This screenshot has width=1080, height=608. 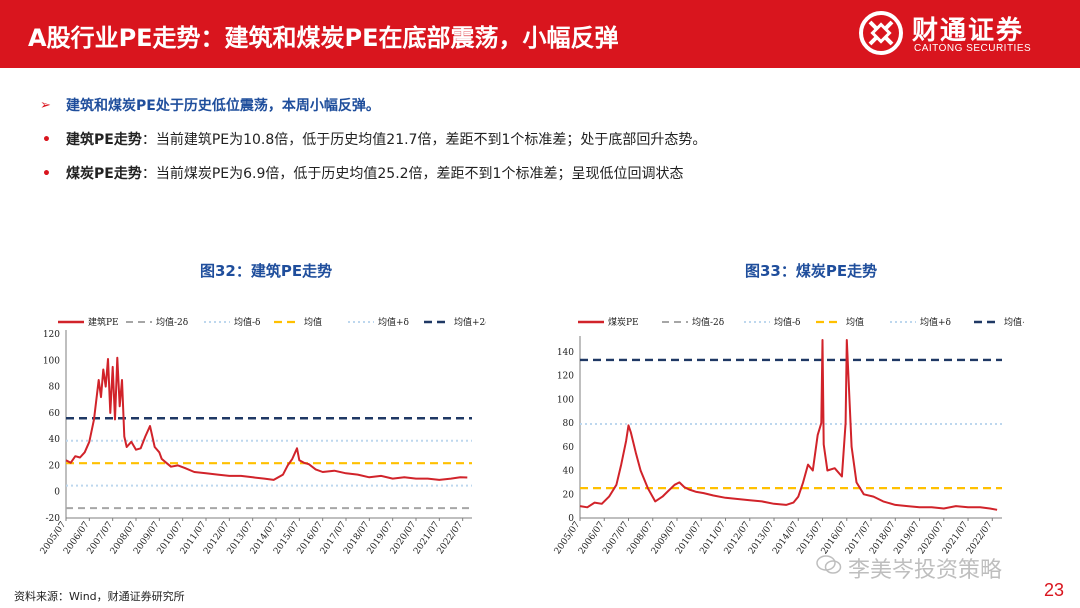 I want to click on company-logo: 财通证券 CAITONG SECURITIES, so click(x=956, y=35).